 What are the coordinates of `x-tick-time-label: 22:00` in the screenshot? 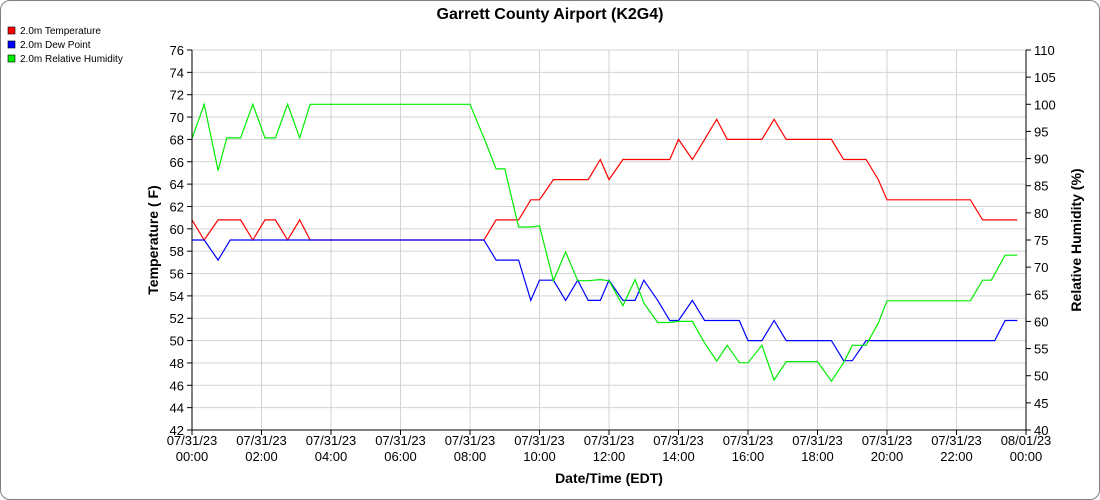 It's located at (956, 456).